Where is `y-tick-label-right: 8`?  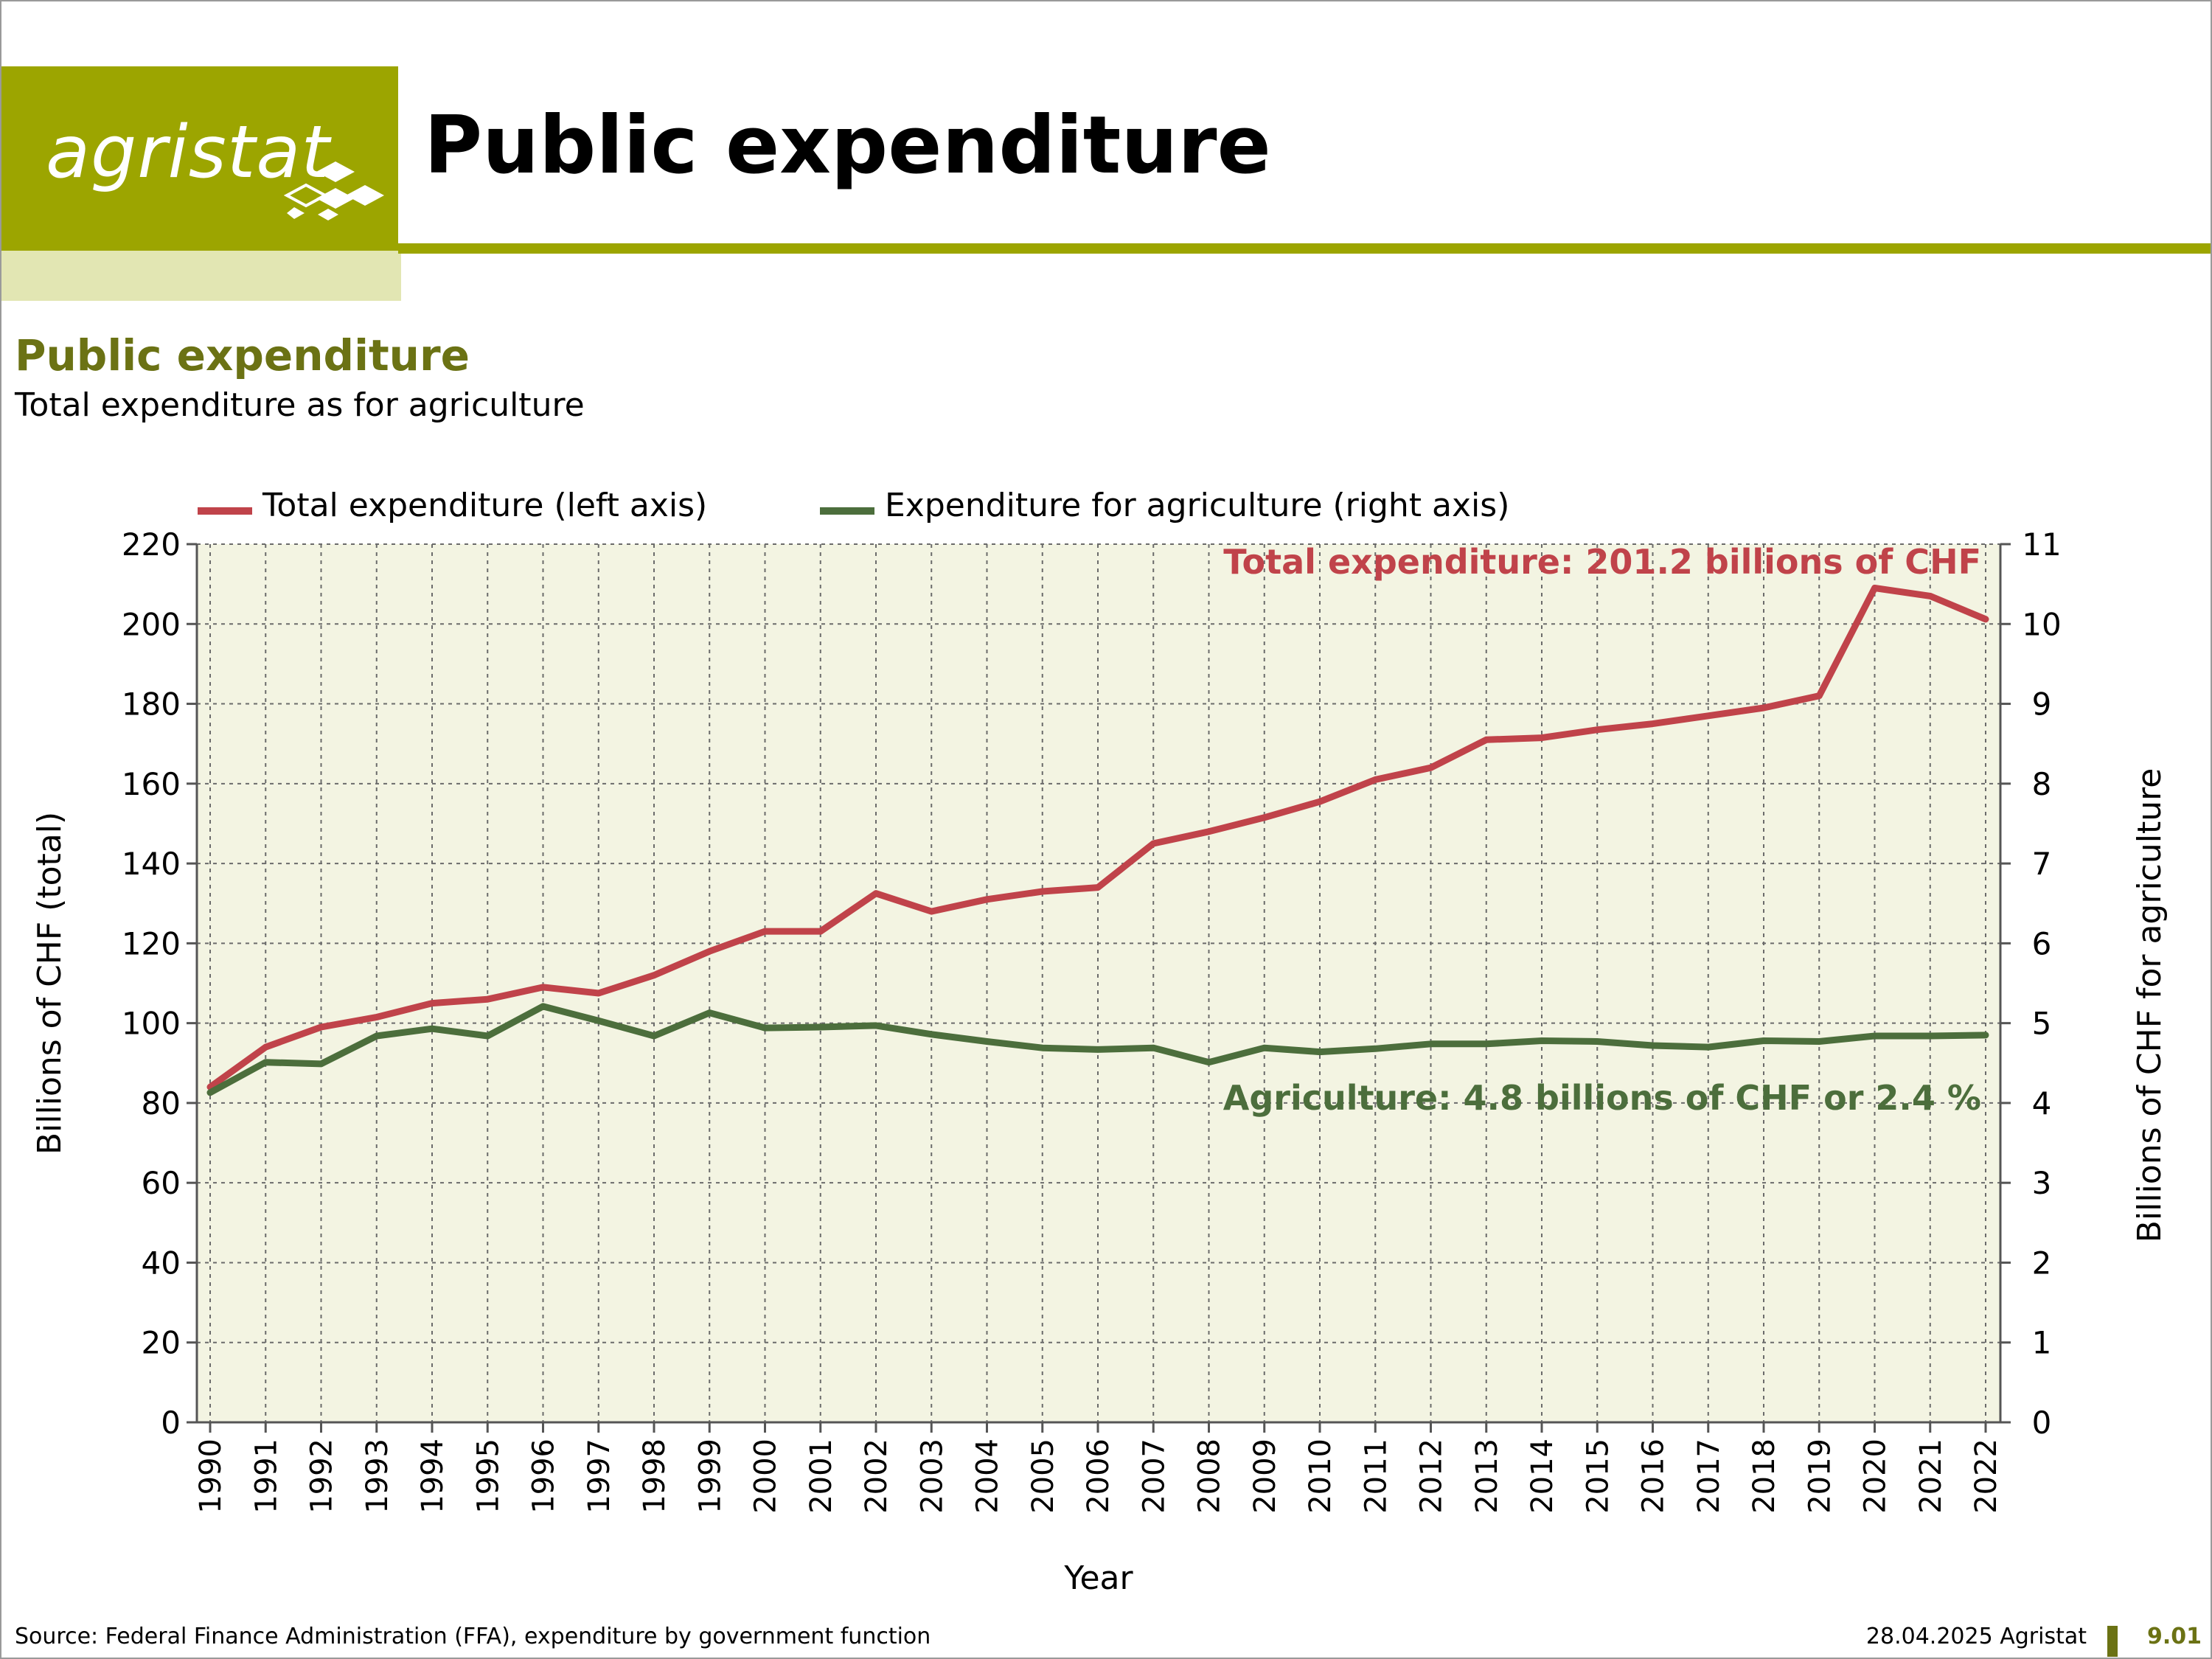
y-tick-label-right: 8 is located at coordinates (2042, 784).